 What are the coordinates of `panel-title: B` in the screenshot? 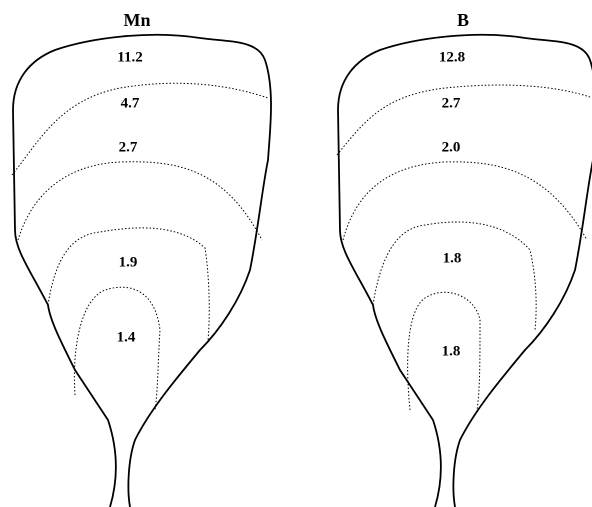 It's located at (463, 20).